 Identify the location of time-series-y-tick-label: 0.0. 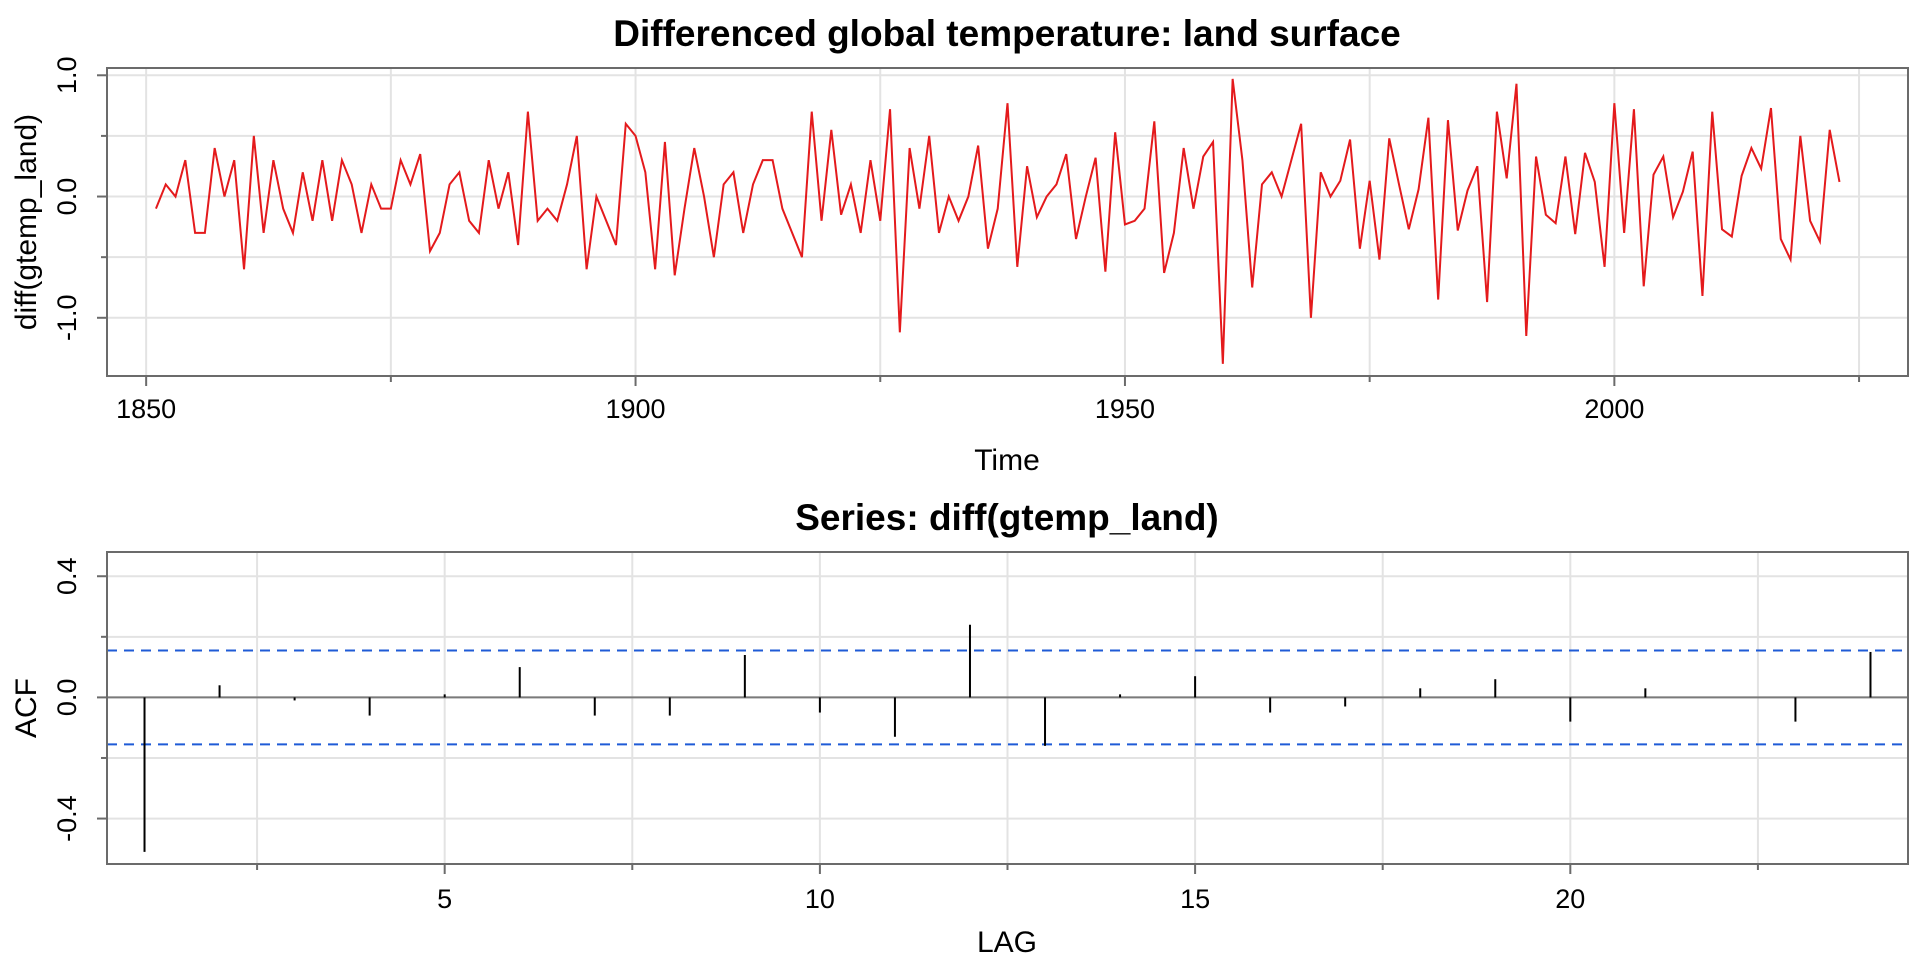
(67, 197).